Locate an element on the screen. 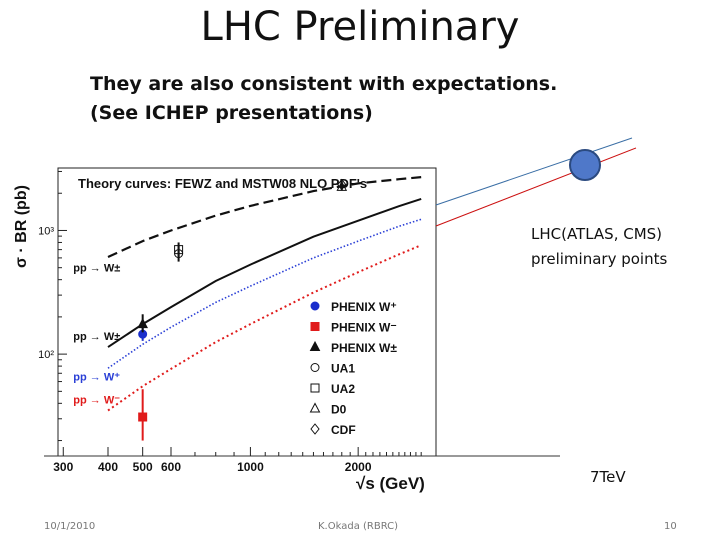 The image size is (720, 540). theory-curve-wminus is located at coordinates (264, 328).